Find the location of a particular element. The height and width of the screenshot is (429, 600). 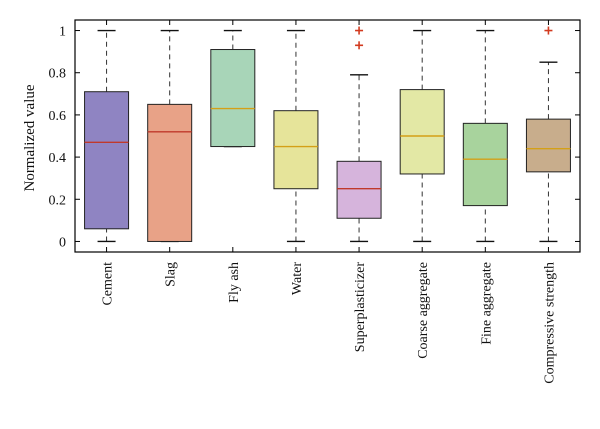

category-label: Superplasticizer is located at coordinates (360, 307).